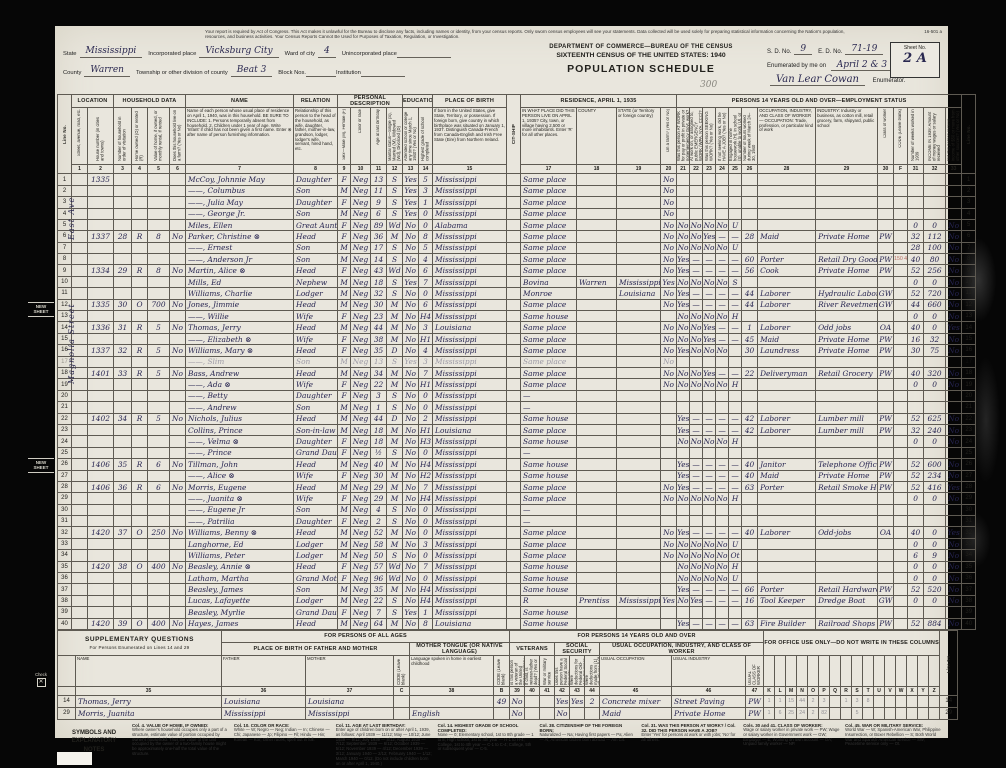  Describe the element at coordinates (379, 236) in the screenshot. I see `age-cell: 36` at that location.